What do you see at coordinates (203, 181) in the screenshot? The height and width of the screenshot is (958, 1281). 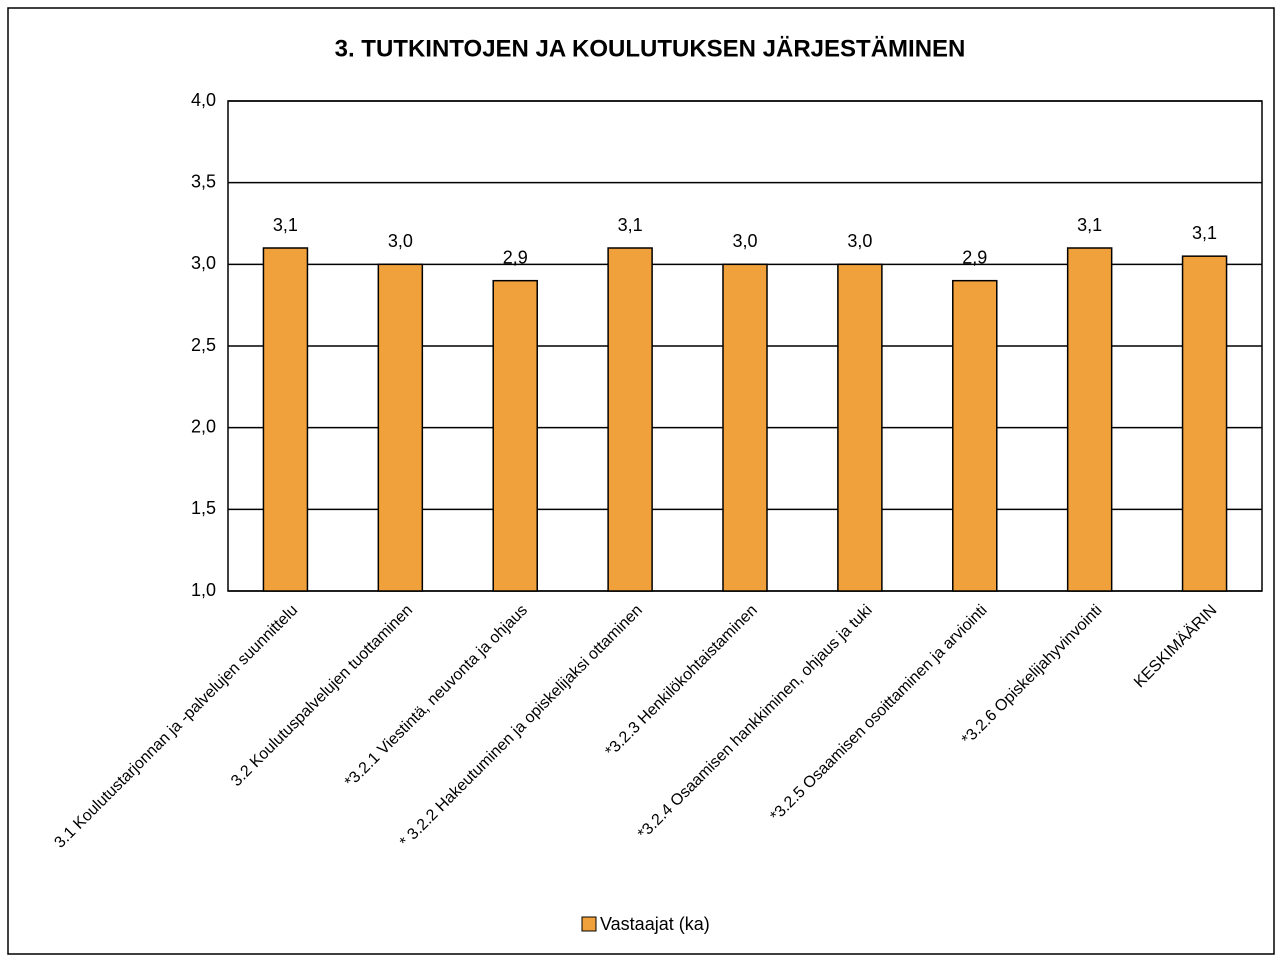 I see `y-tick-label: 3,5` at bounding box center [203, 181].